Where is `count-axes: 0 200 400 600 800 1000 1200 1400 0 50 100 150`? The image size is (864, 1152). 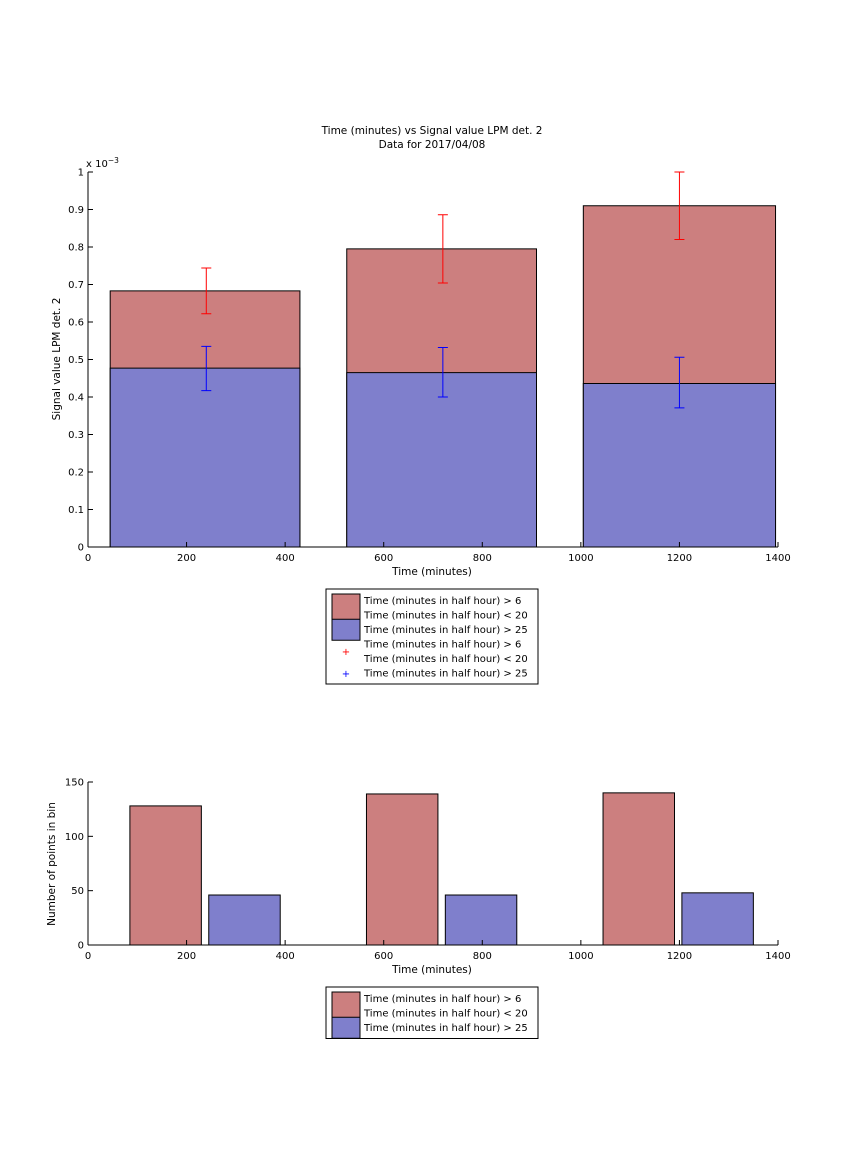
count-axes: 0 200 400 600 800 1000 1200 1400 0 50 100 150 is located at coordinates (428, 870).